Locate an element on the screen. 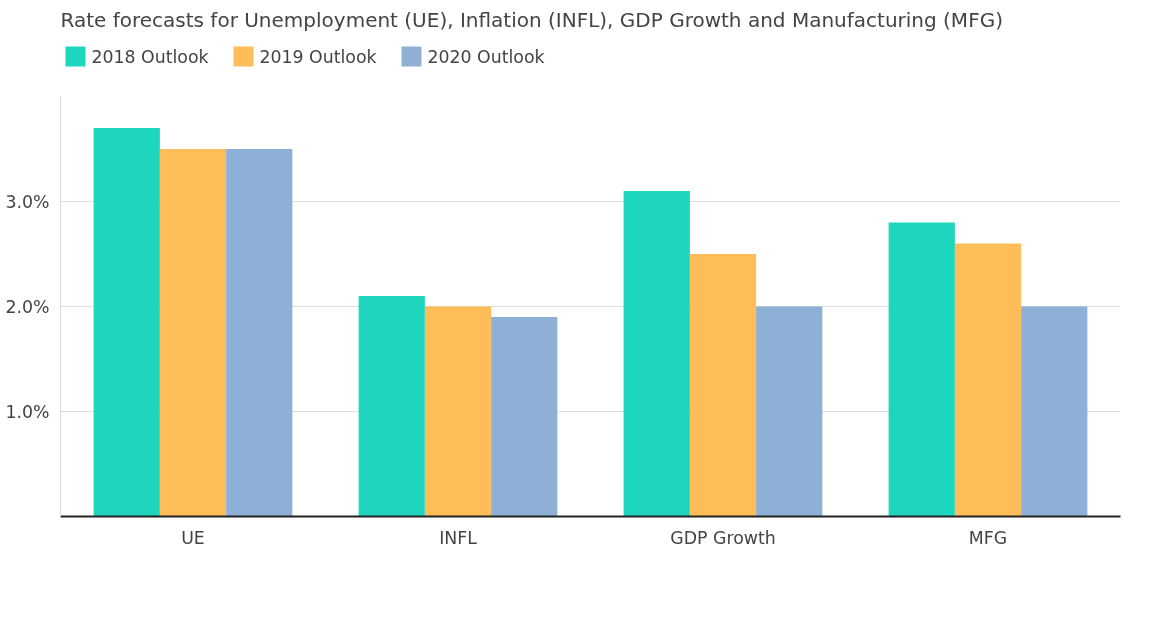 Image resolution: width=1159 pixels, height=617 pixels. y-tick-label: 2.0% is located at coordinates (27, 306).